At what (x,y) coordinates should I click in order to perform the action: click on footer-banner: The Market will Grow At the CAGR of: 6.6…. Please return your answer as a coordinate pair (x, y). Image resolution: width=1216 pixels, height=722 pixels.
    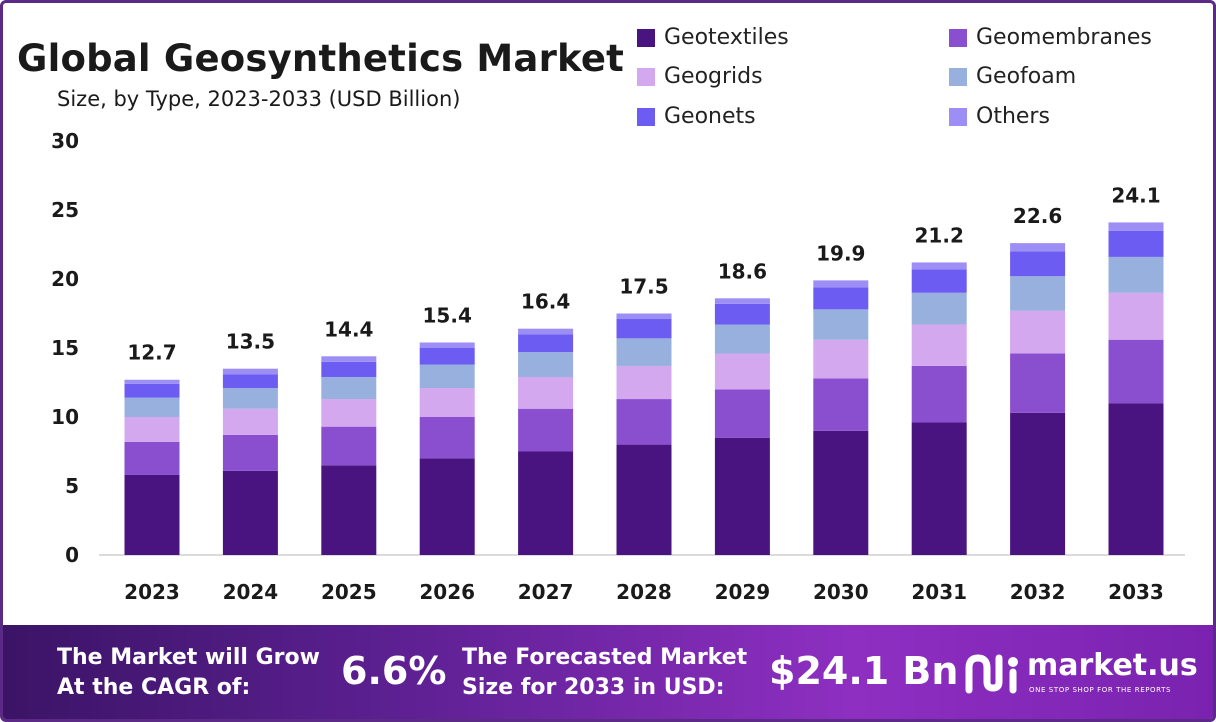
    Looking at the image, I should click on (608, 672).